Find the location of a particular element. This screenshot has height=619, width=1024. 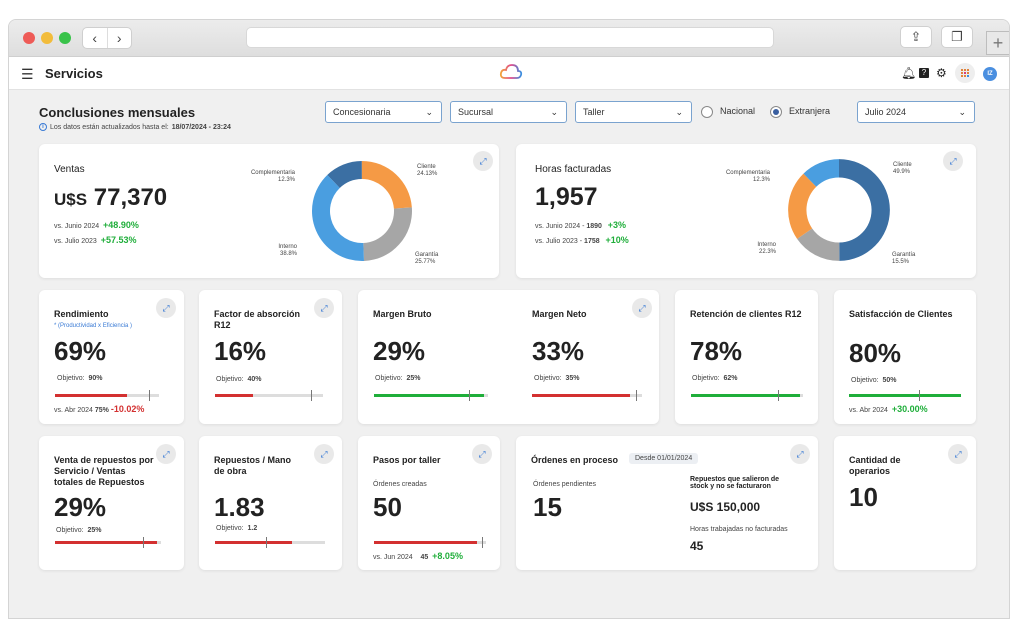

menu-icon: ☰ is located at coordinates (27, 74).